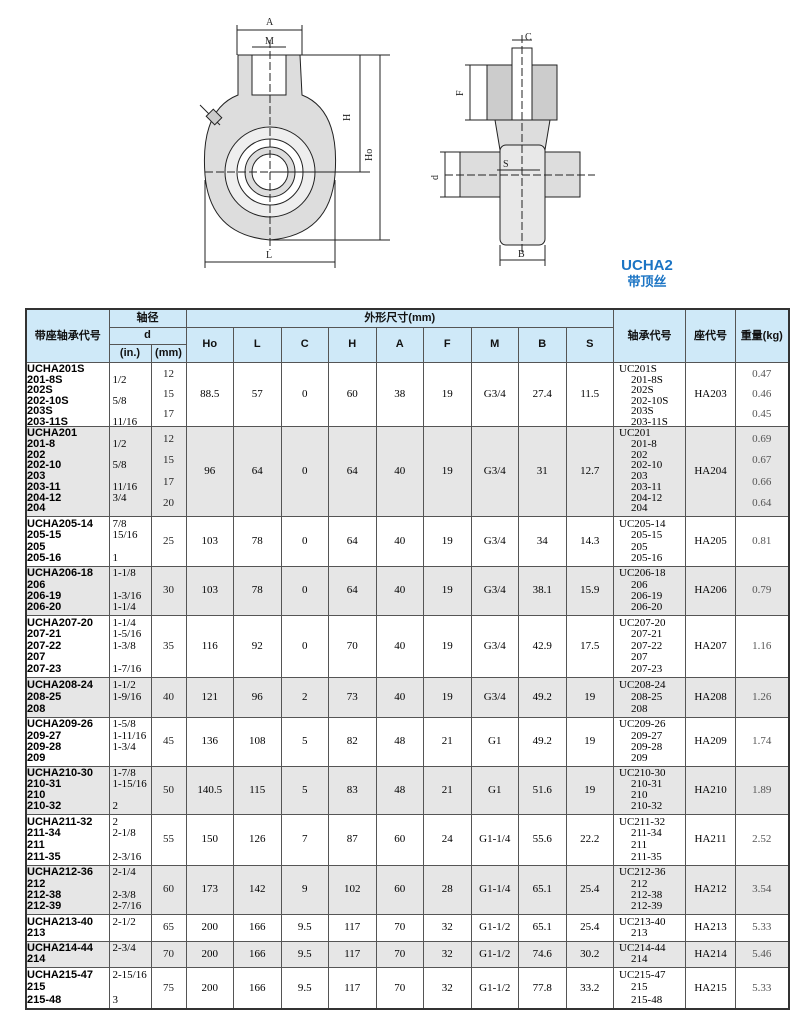  What do you see at coordinates (168, 839) in the screenshot?
I see `shaft-mm: 55` at bounding box center [168, 839].